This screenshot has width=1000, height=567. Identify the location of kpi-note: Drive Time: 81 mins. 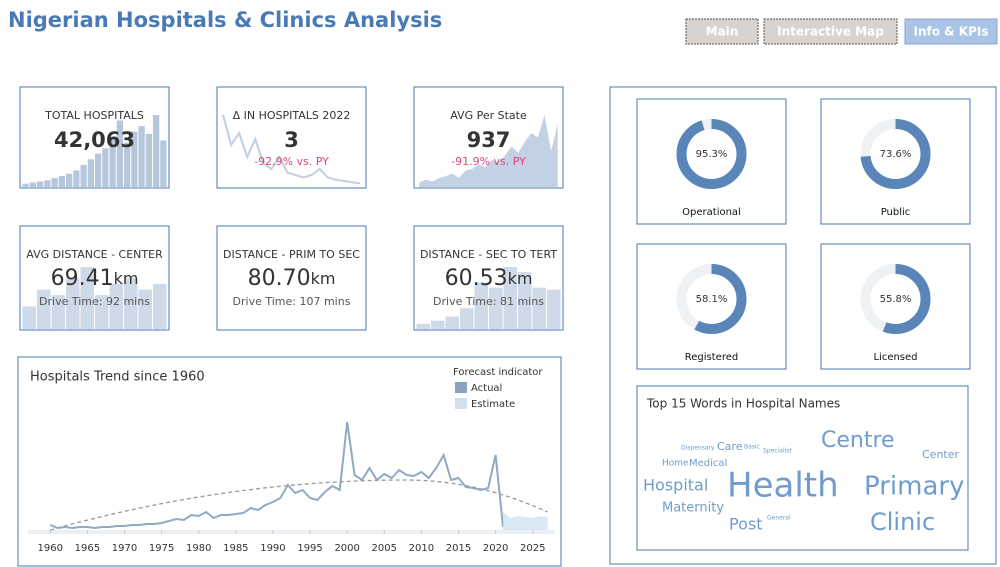
(488, 301).